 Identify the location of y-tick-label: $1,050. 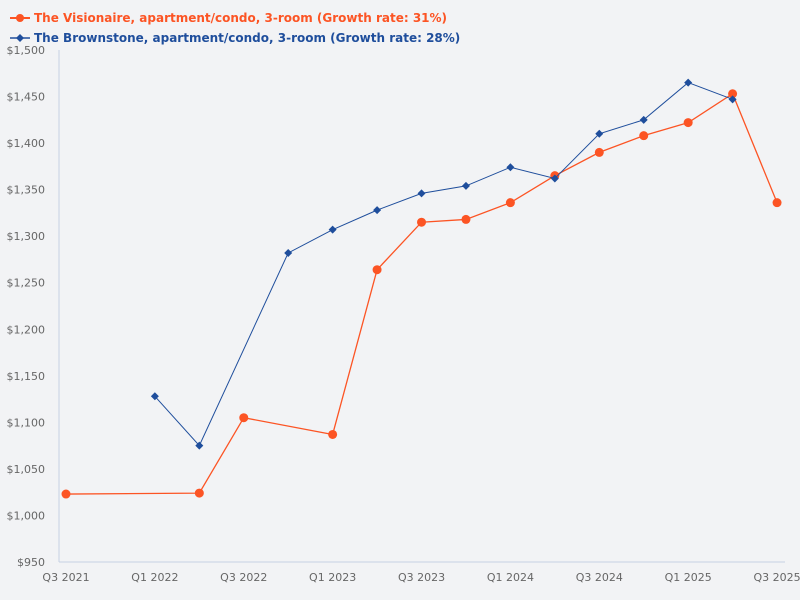
(26, 469).